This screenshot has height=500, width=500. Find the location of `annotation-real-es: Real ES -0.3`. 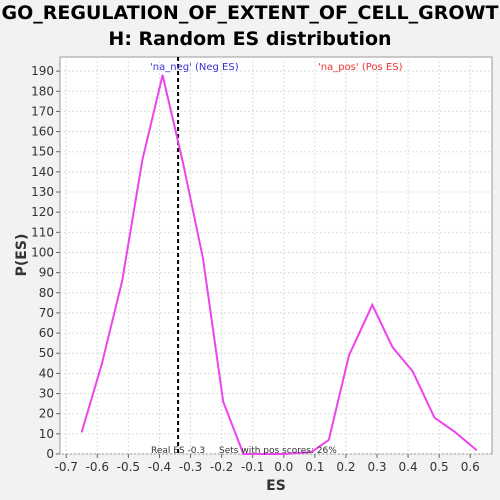

annotation-real-es: Real ES -0.3 is located at coordinates (178, 451).